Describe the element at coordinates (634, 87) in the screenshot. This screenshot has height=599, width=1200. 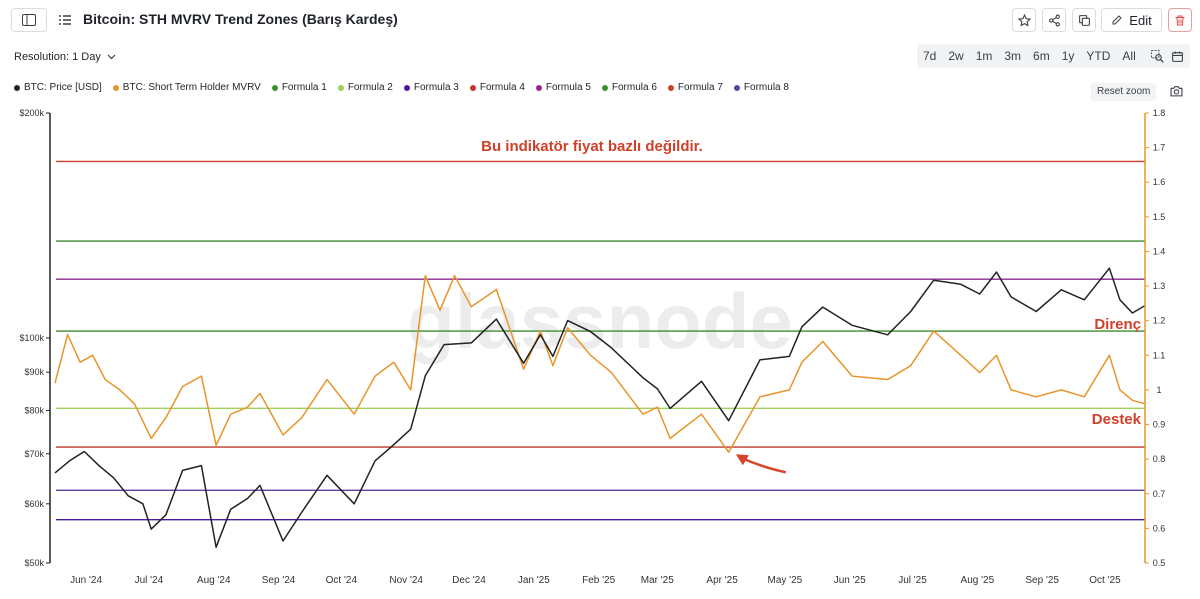
I see `legend-label: Formula 6` at that location.